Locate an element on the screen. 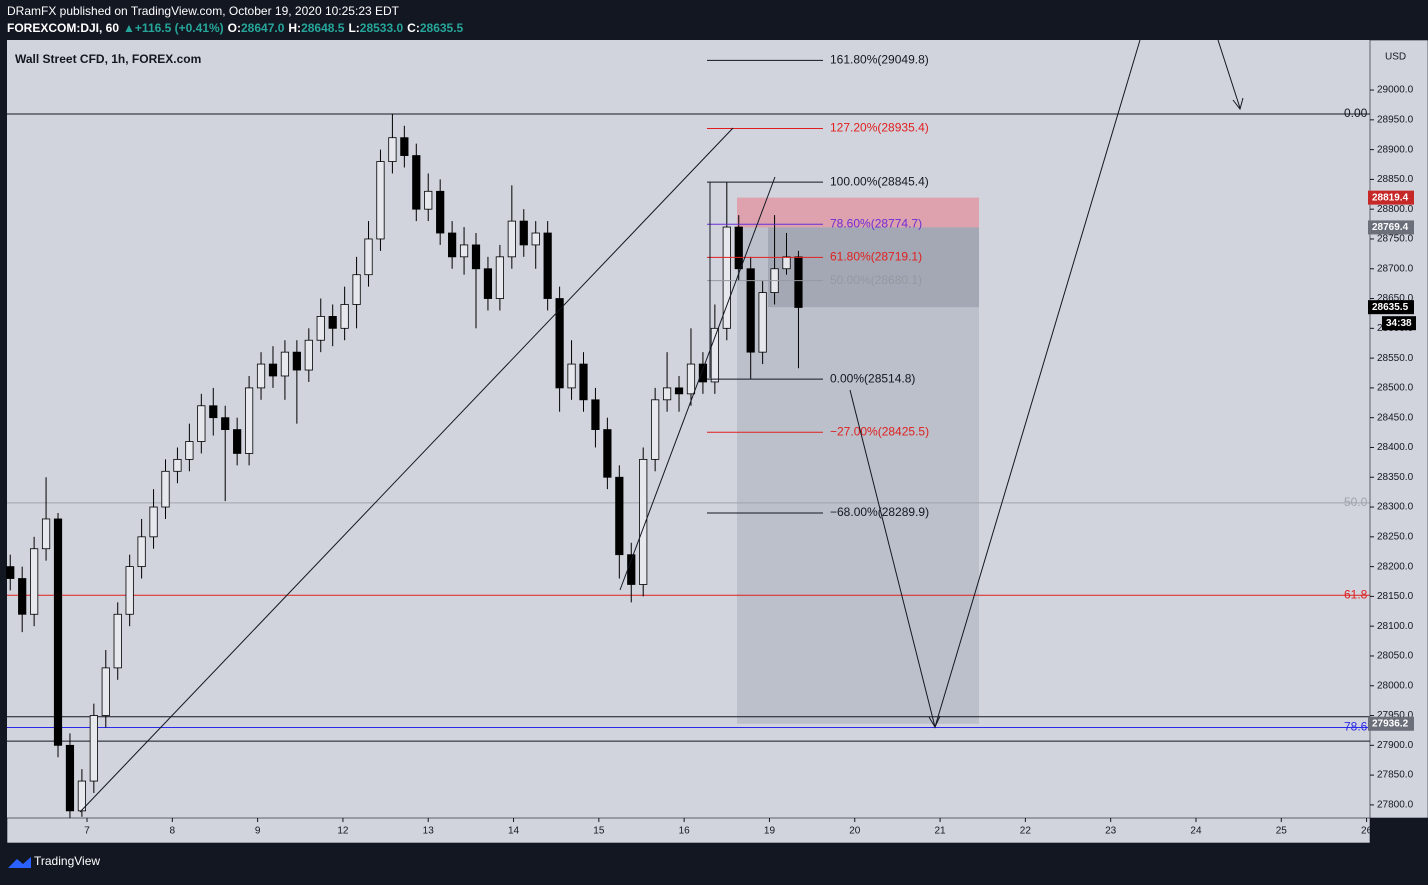 This screenshot has width=1428, height=885. price-tag-label: 28769.4 is located at coordinates (1390, 227).